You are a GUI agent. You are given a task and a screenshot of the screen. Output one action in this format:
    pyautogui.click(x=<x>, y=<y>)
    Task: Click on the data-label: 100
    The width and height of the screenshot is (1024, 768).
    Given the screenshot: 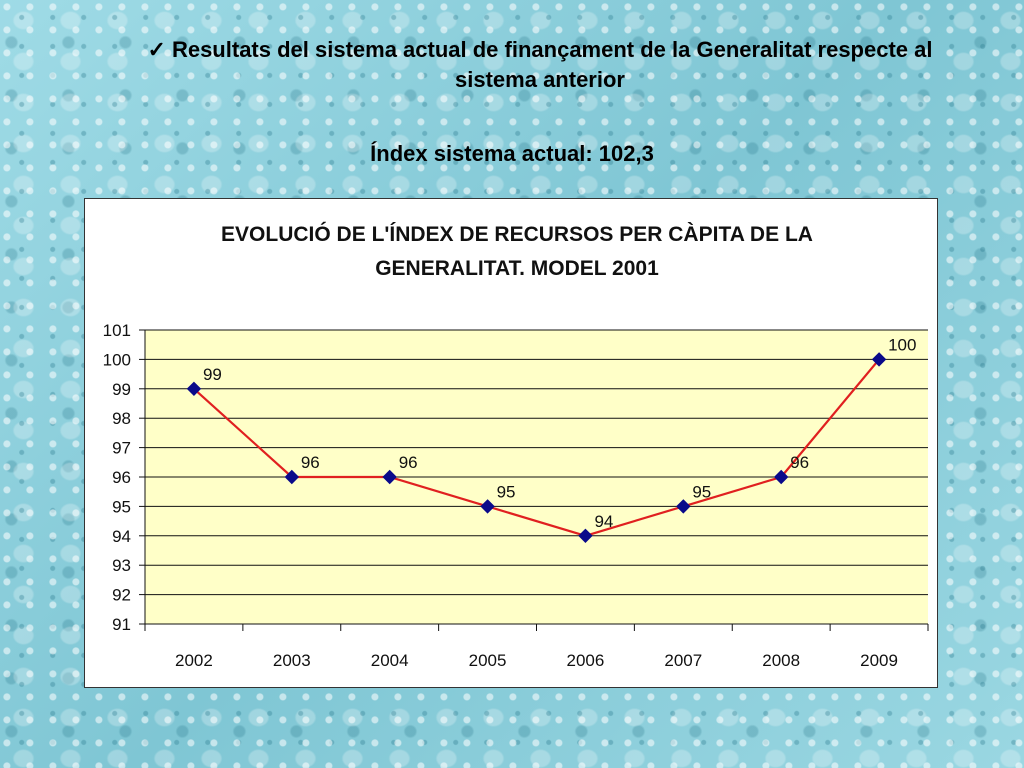 What is the action you would take?
    pyautogui.click(x=902, y=344)
    